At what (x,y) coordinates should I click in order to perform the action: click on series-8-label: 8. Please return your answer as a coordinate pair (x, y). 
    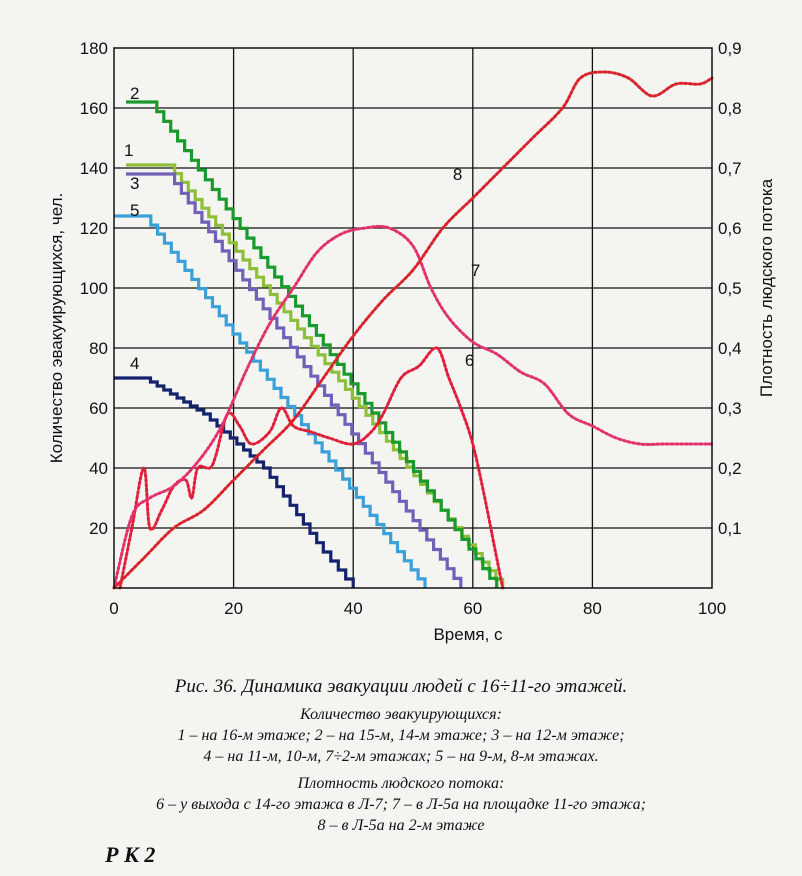
    Looking at the image, I should click on (457, 174).